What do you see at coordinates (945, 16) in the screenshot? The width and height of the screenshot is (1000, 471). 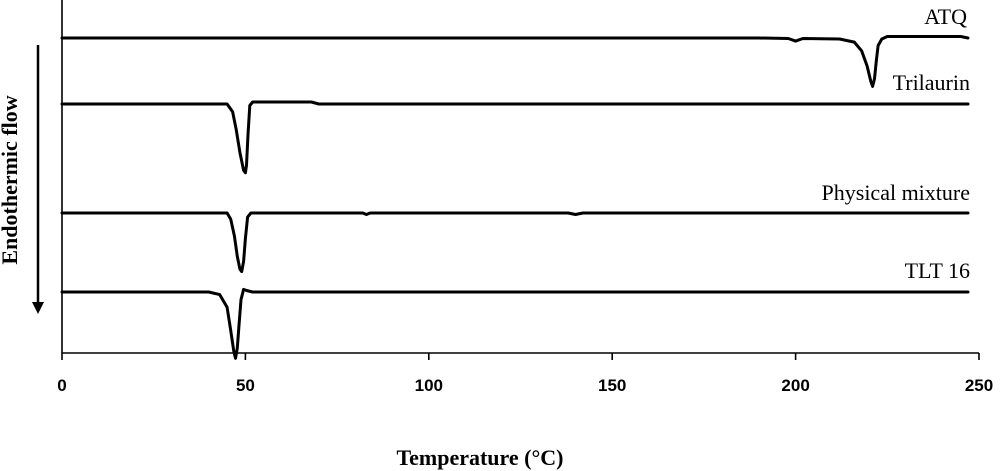 I see `series-label-atq: ATQ` at bounding box center [945, 16].